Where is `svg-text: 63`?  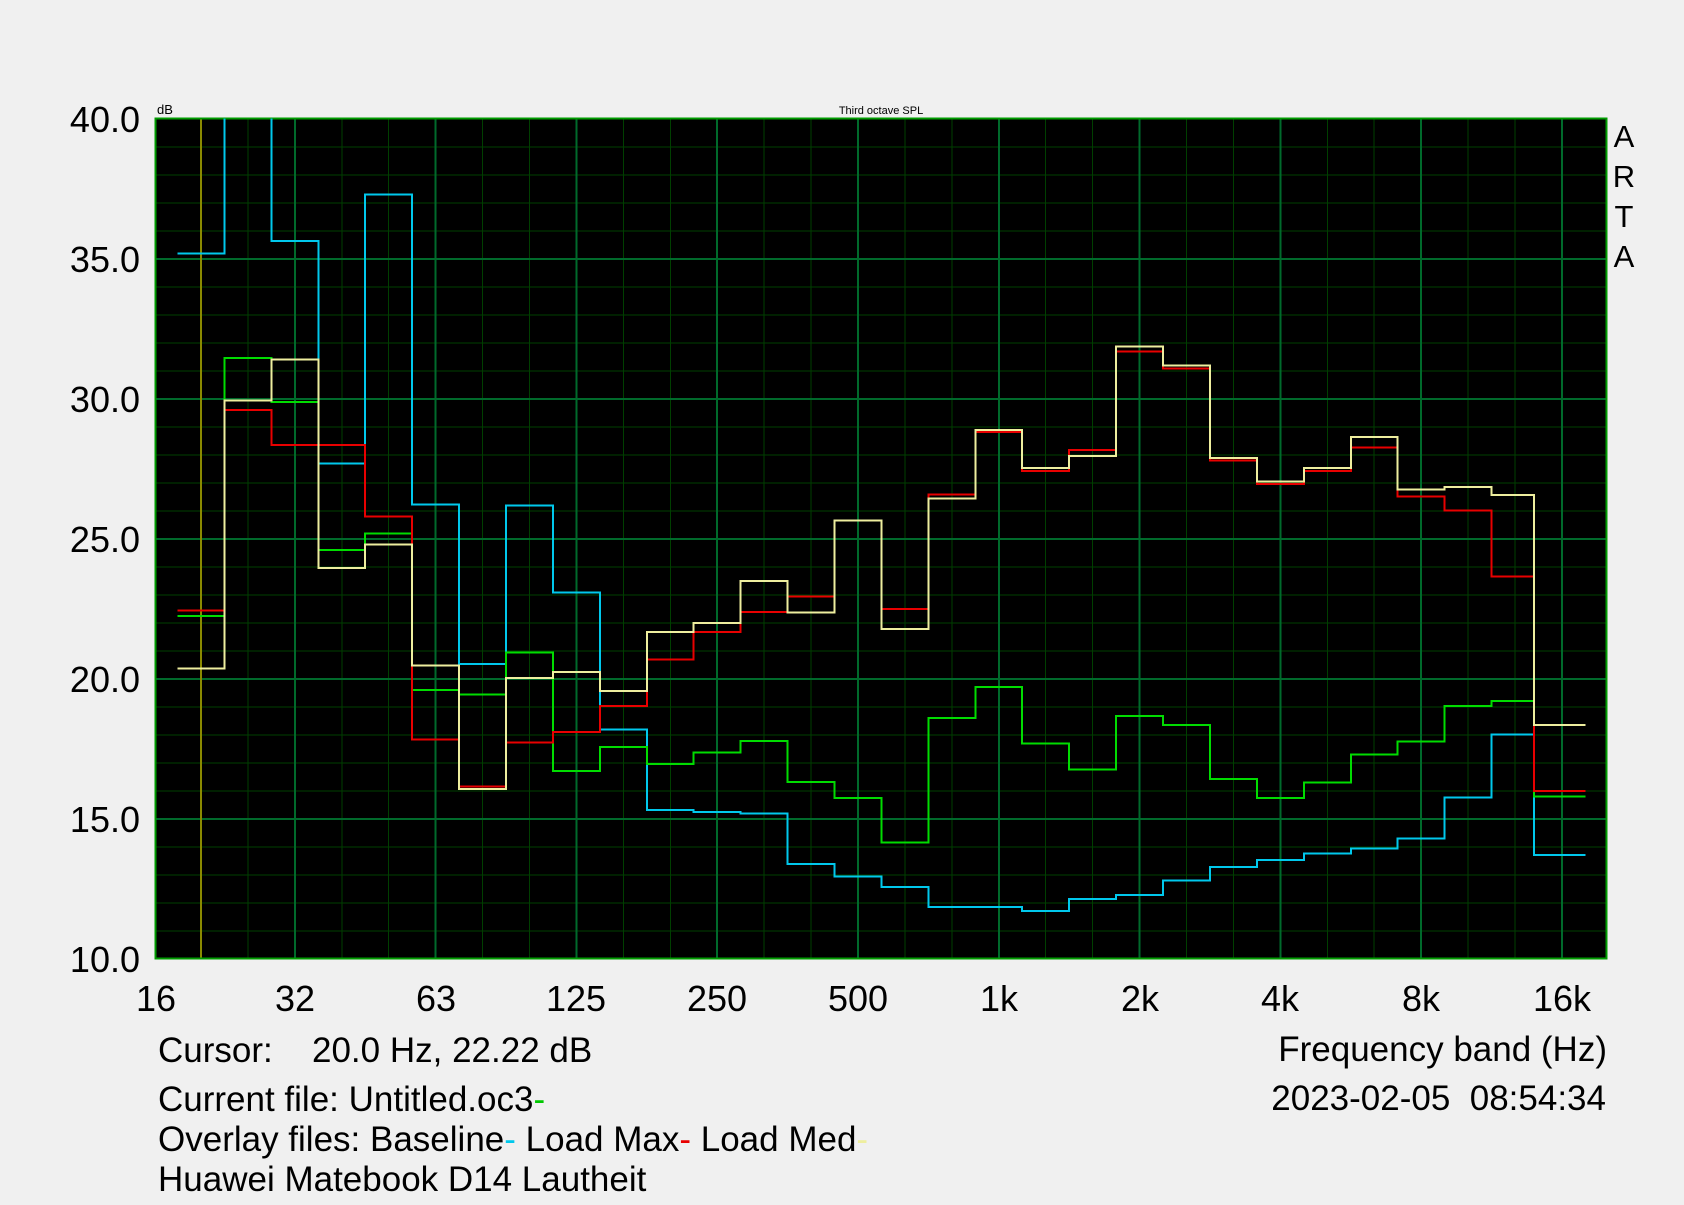
svg-text: 63 is located at coordinates (436, 998).